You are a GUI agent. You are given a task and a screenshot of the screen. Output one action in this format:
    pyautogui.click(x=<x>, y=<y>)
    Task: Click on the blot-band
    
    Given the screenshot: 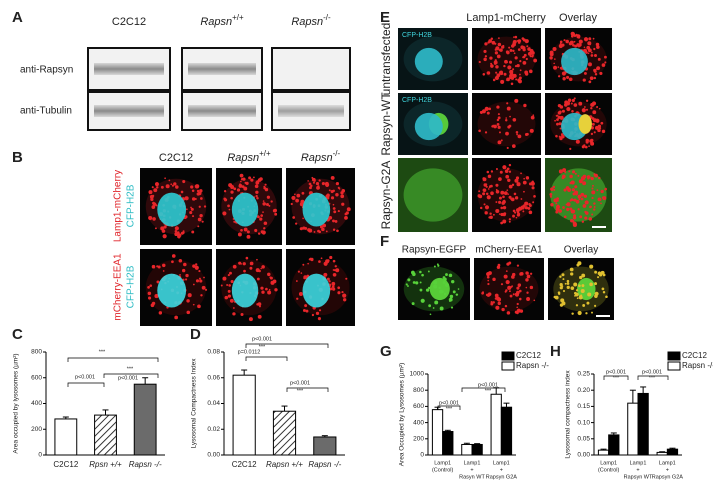 What is the action you would take?
    pyautogui.click(x=222, y=69)
    